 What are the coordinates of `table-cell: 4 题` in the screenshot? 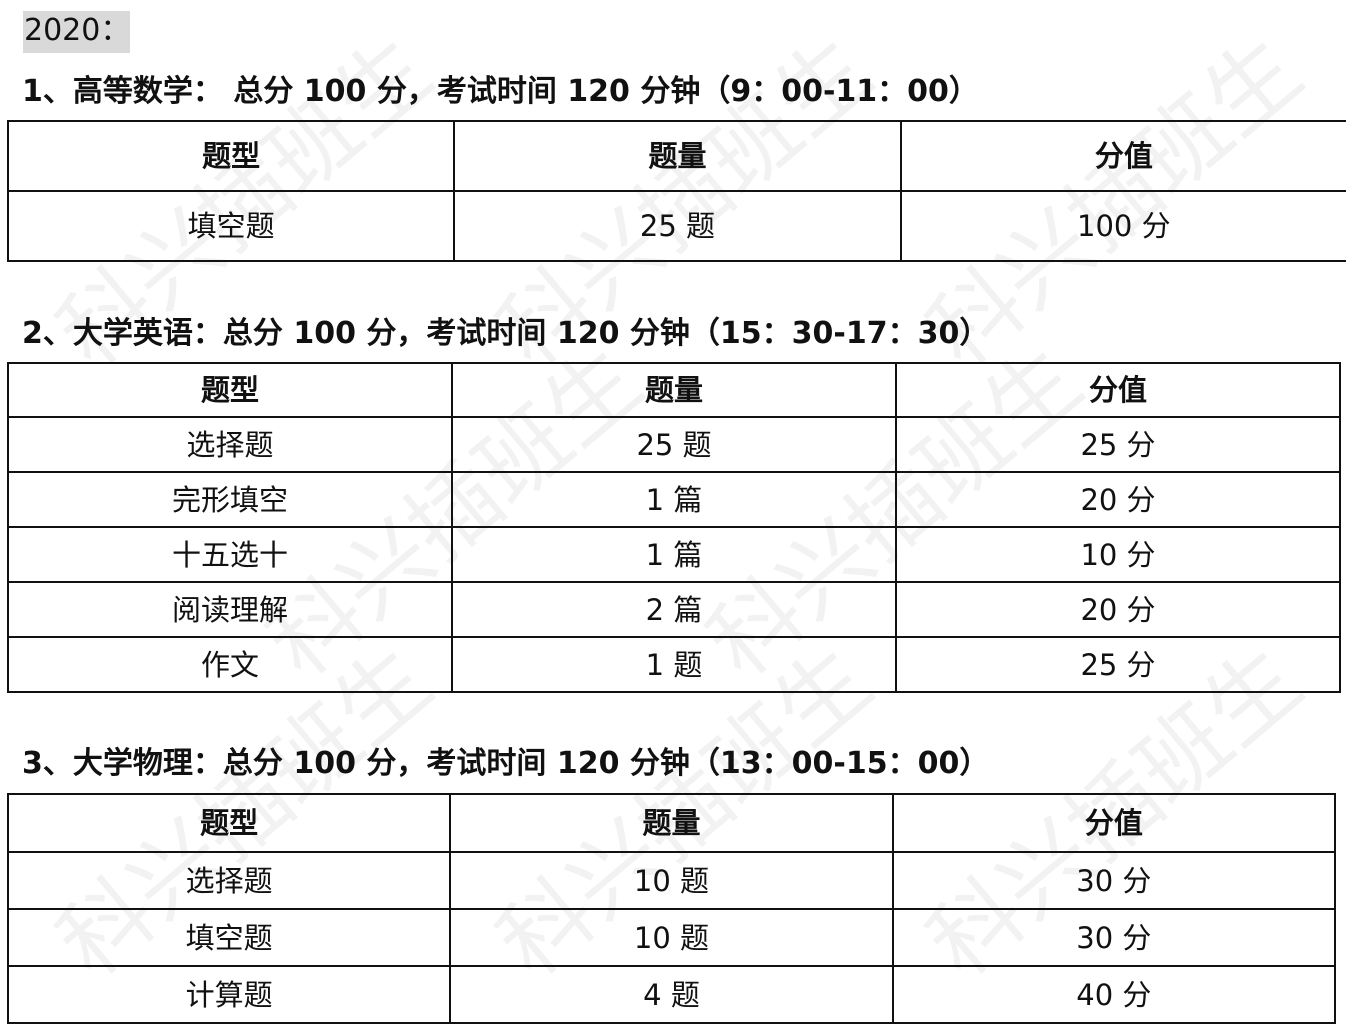 It's located at (671, 994).